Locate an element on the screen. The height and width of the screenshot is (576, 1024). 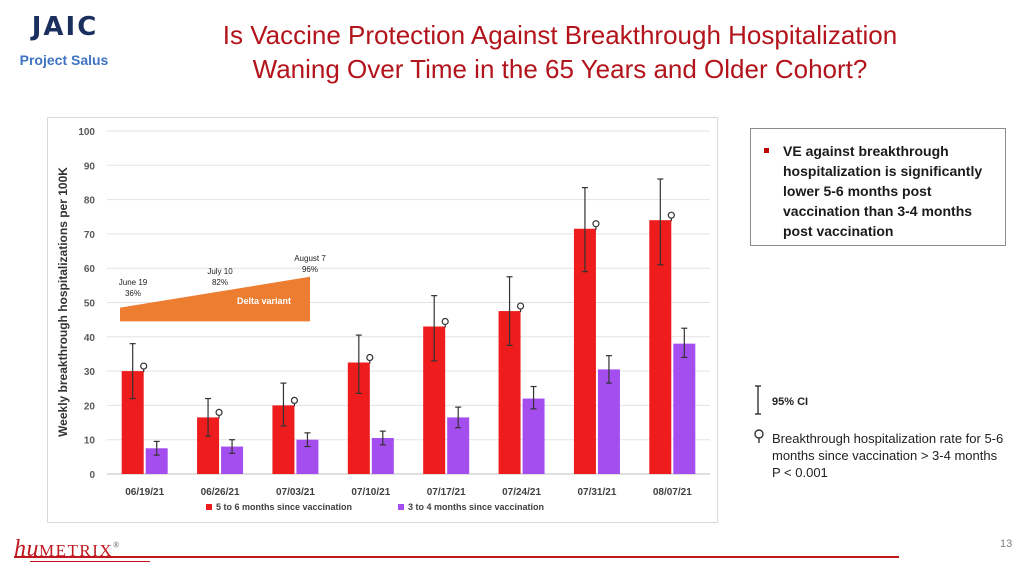
jaic-logo-text: JAIC is located at coordinates (65, 27).